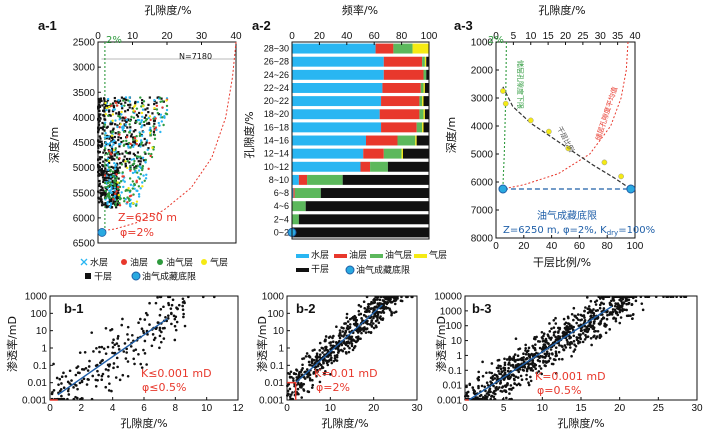 Image resolution: width=726 pixels, height=431 pixels. I want to click on a3-gray-point, so click(604, 162).